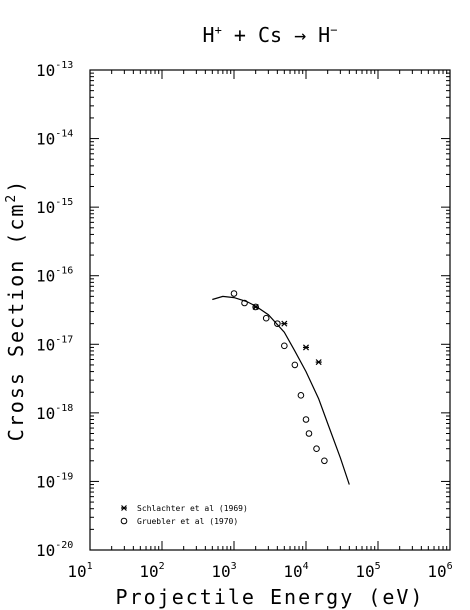 The height and width of the screenshot is (610, 470). What do you see at coordinates (367, 571) in the screenshot?
I see `x-tick-label: 10⁵` at bounding box center [367, 571].